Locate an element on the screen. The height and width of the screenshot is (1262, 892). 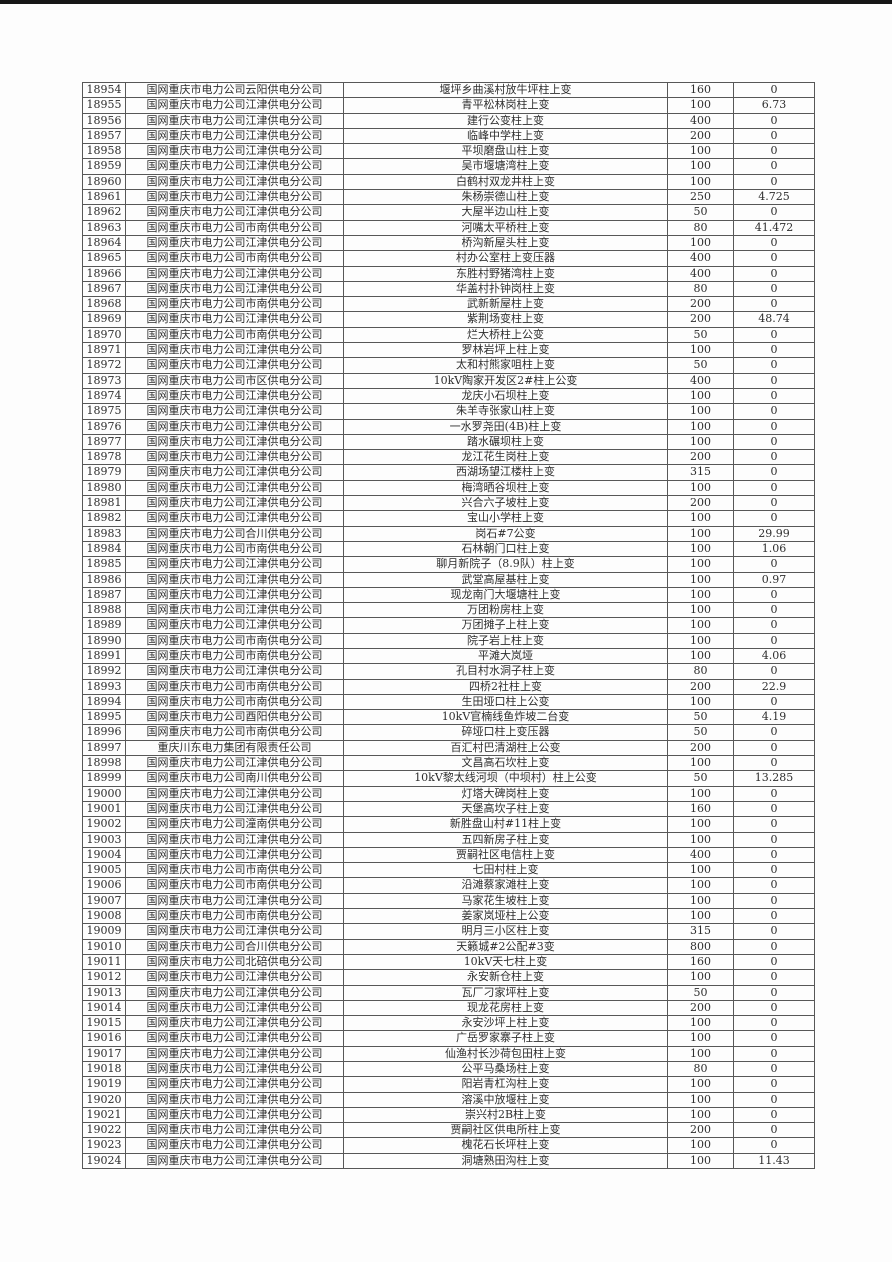
cell-id: 19006 is located at coordinates (104, 885).